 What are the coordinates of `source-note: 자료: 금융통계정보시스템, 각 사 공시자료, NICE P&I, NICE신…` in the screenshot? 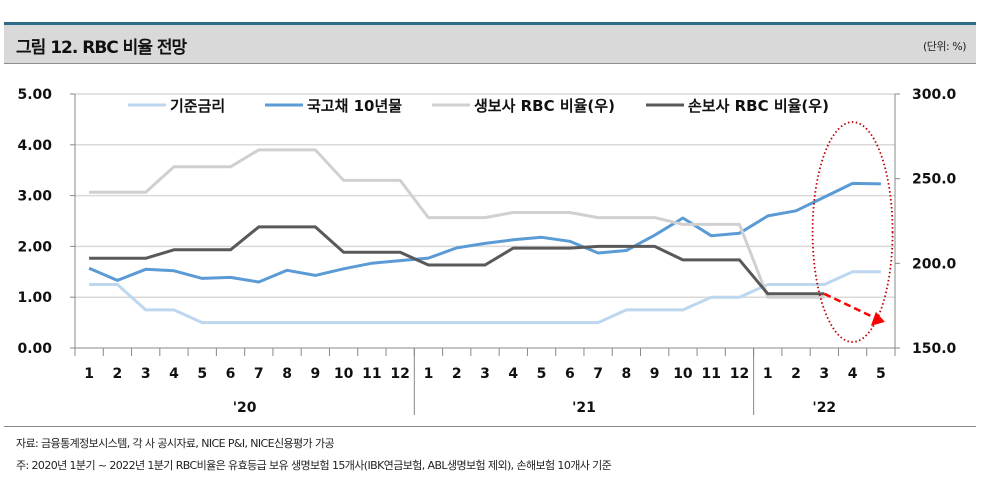 It's located at (175, 443).